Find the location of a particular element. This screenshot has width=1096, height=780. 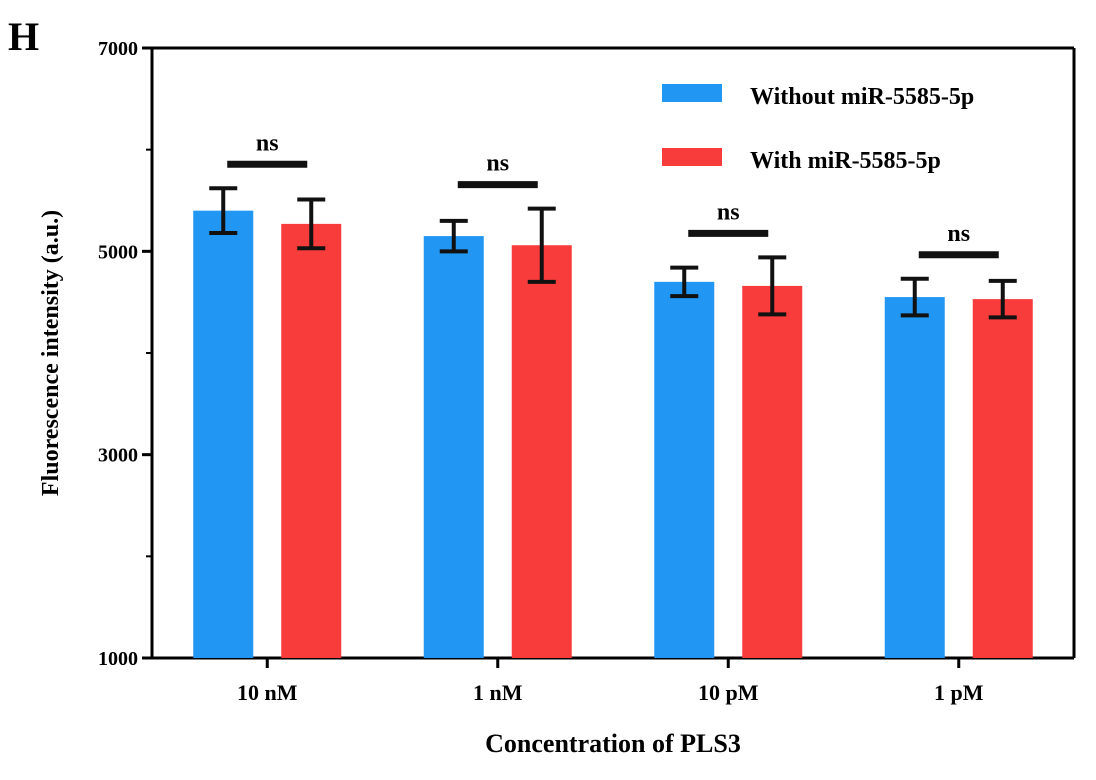

legend: Without miR-5585-5p With miR-5585-5p is located at coordinates (818, 129).